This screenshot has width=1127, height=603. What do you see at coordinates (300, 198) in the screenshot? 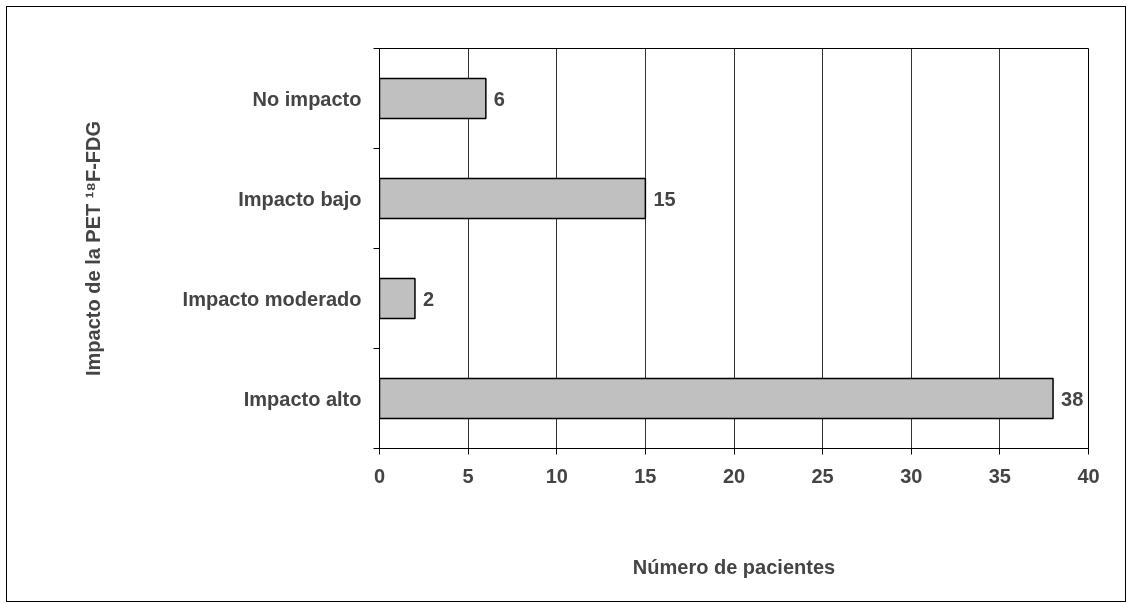
I see `y-tick-label: Impacto bajo` at bounding box center [300, 198].